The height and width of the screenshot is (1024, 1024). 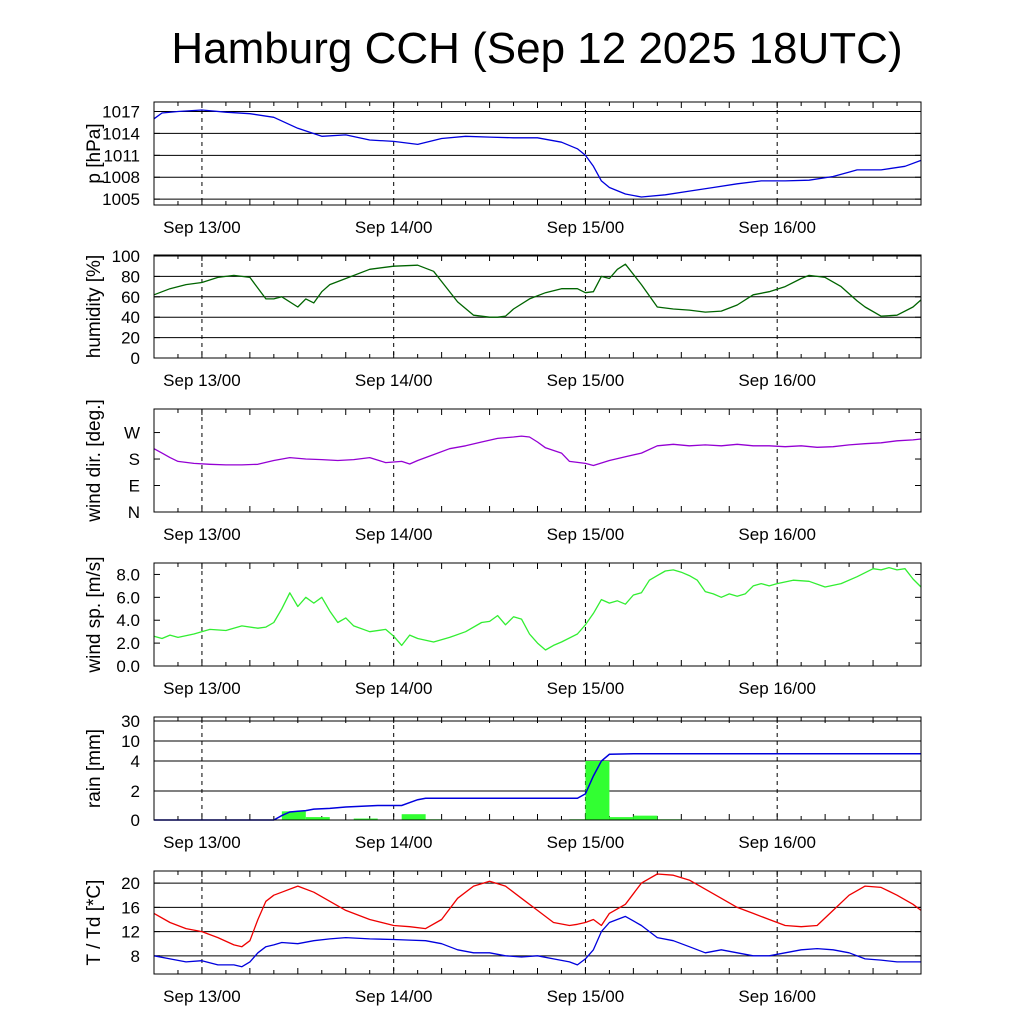 What do you see at coordinates (128, 597) in the screenshot?
I see `y-tick-label: 6.0` at bounding box center [128, 597].